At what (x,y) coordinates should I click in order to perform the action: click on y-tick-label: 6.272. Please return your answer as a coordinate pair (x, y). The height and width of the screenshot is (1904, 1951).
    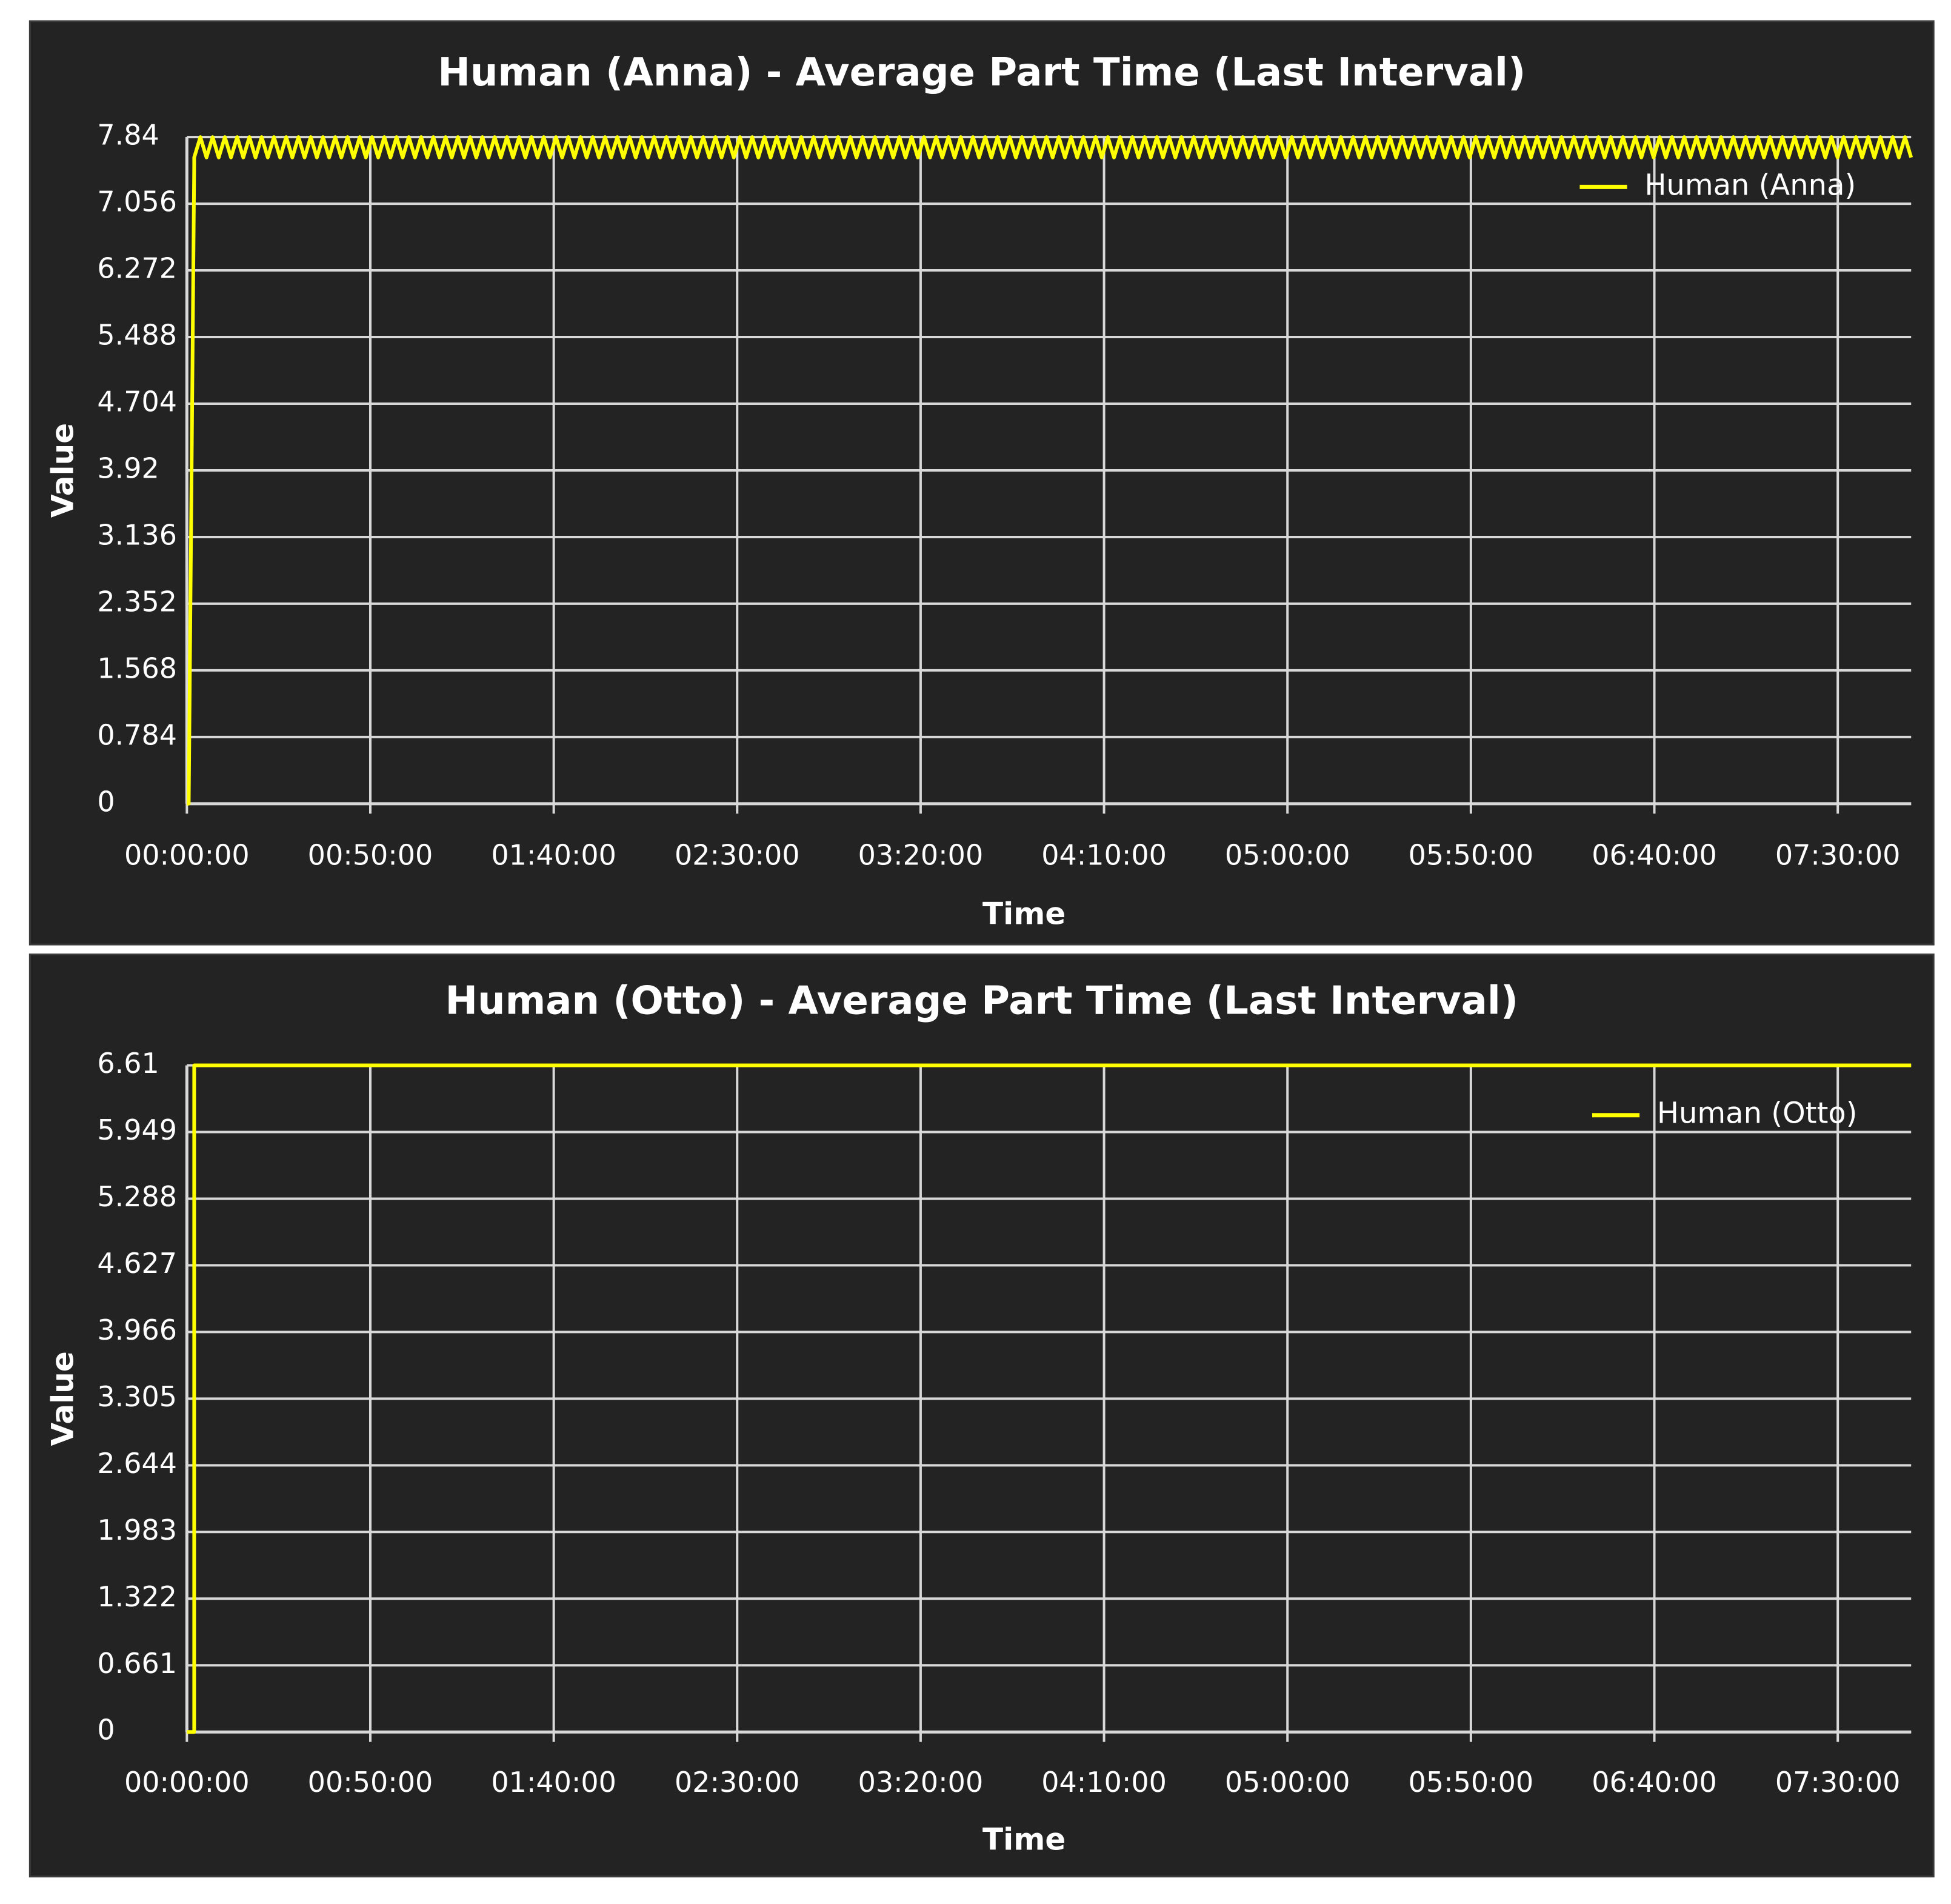
    Looking at the image, I should click on (137, 268).